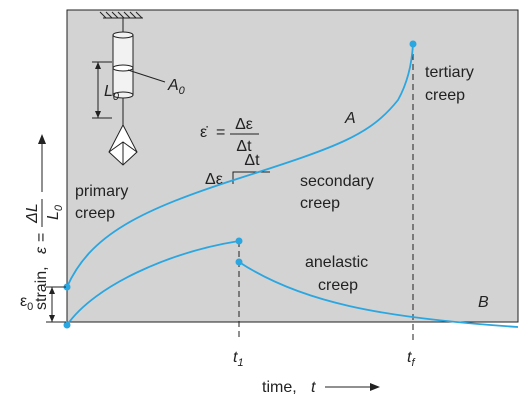  What do you see at coordinates (240, 363) in the screenshot?
I see `tick-t1-sub: 1` at bounding box center [240, 363].